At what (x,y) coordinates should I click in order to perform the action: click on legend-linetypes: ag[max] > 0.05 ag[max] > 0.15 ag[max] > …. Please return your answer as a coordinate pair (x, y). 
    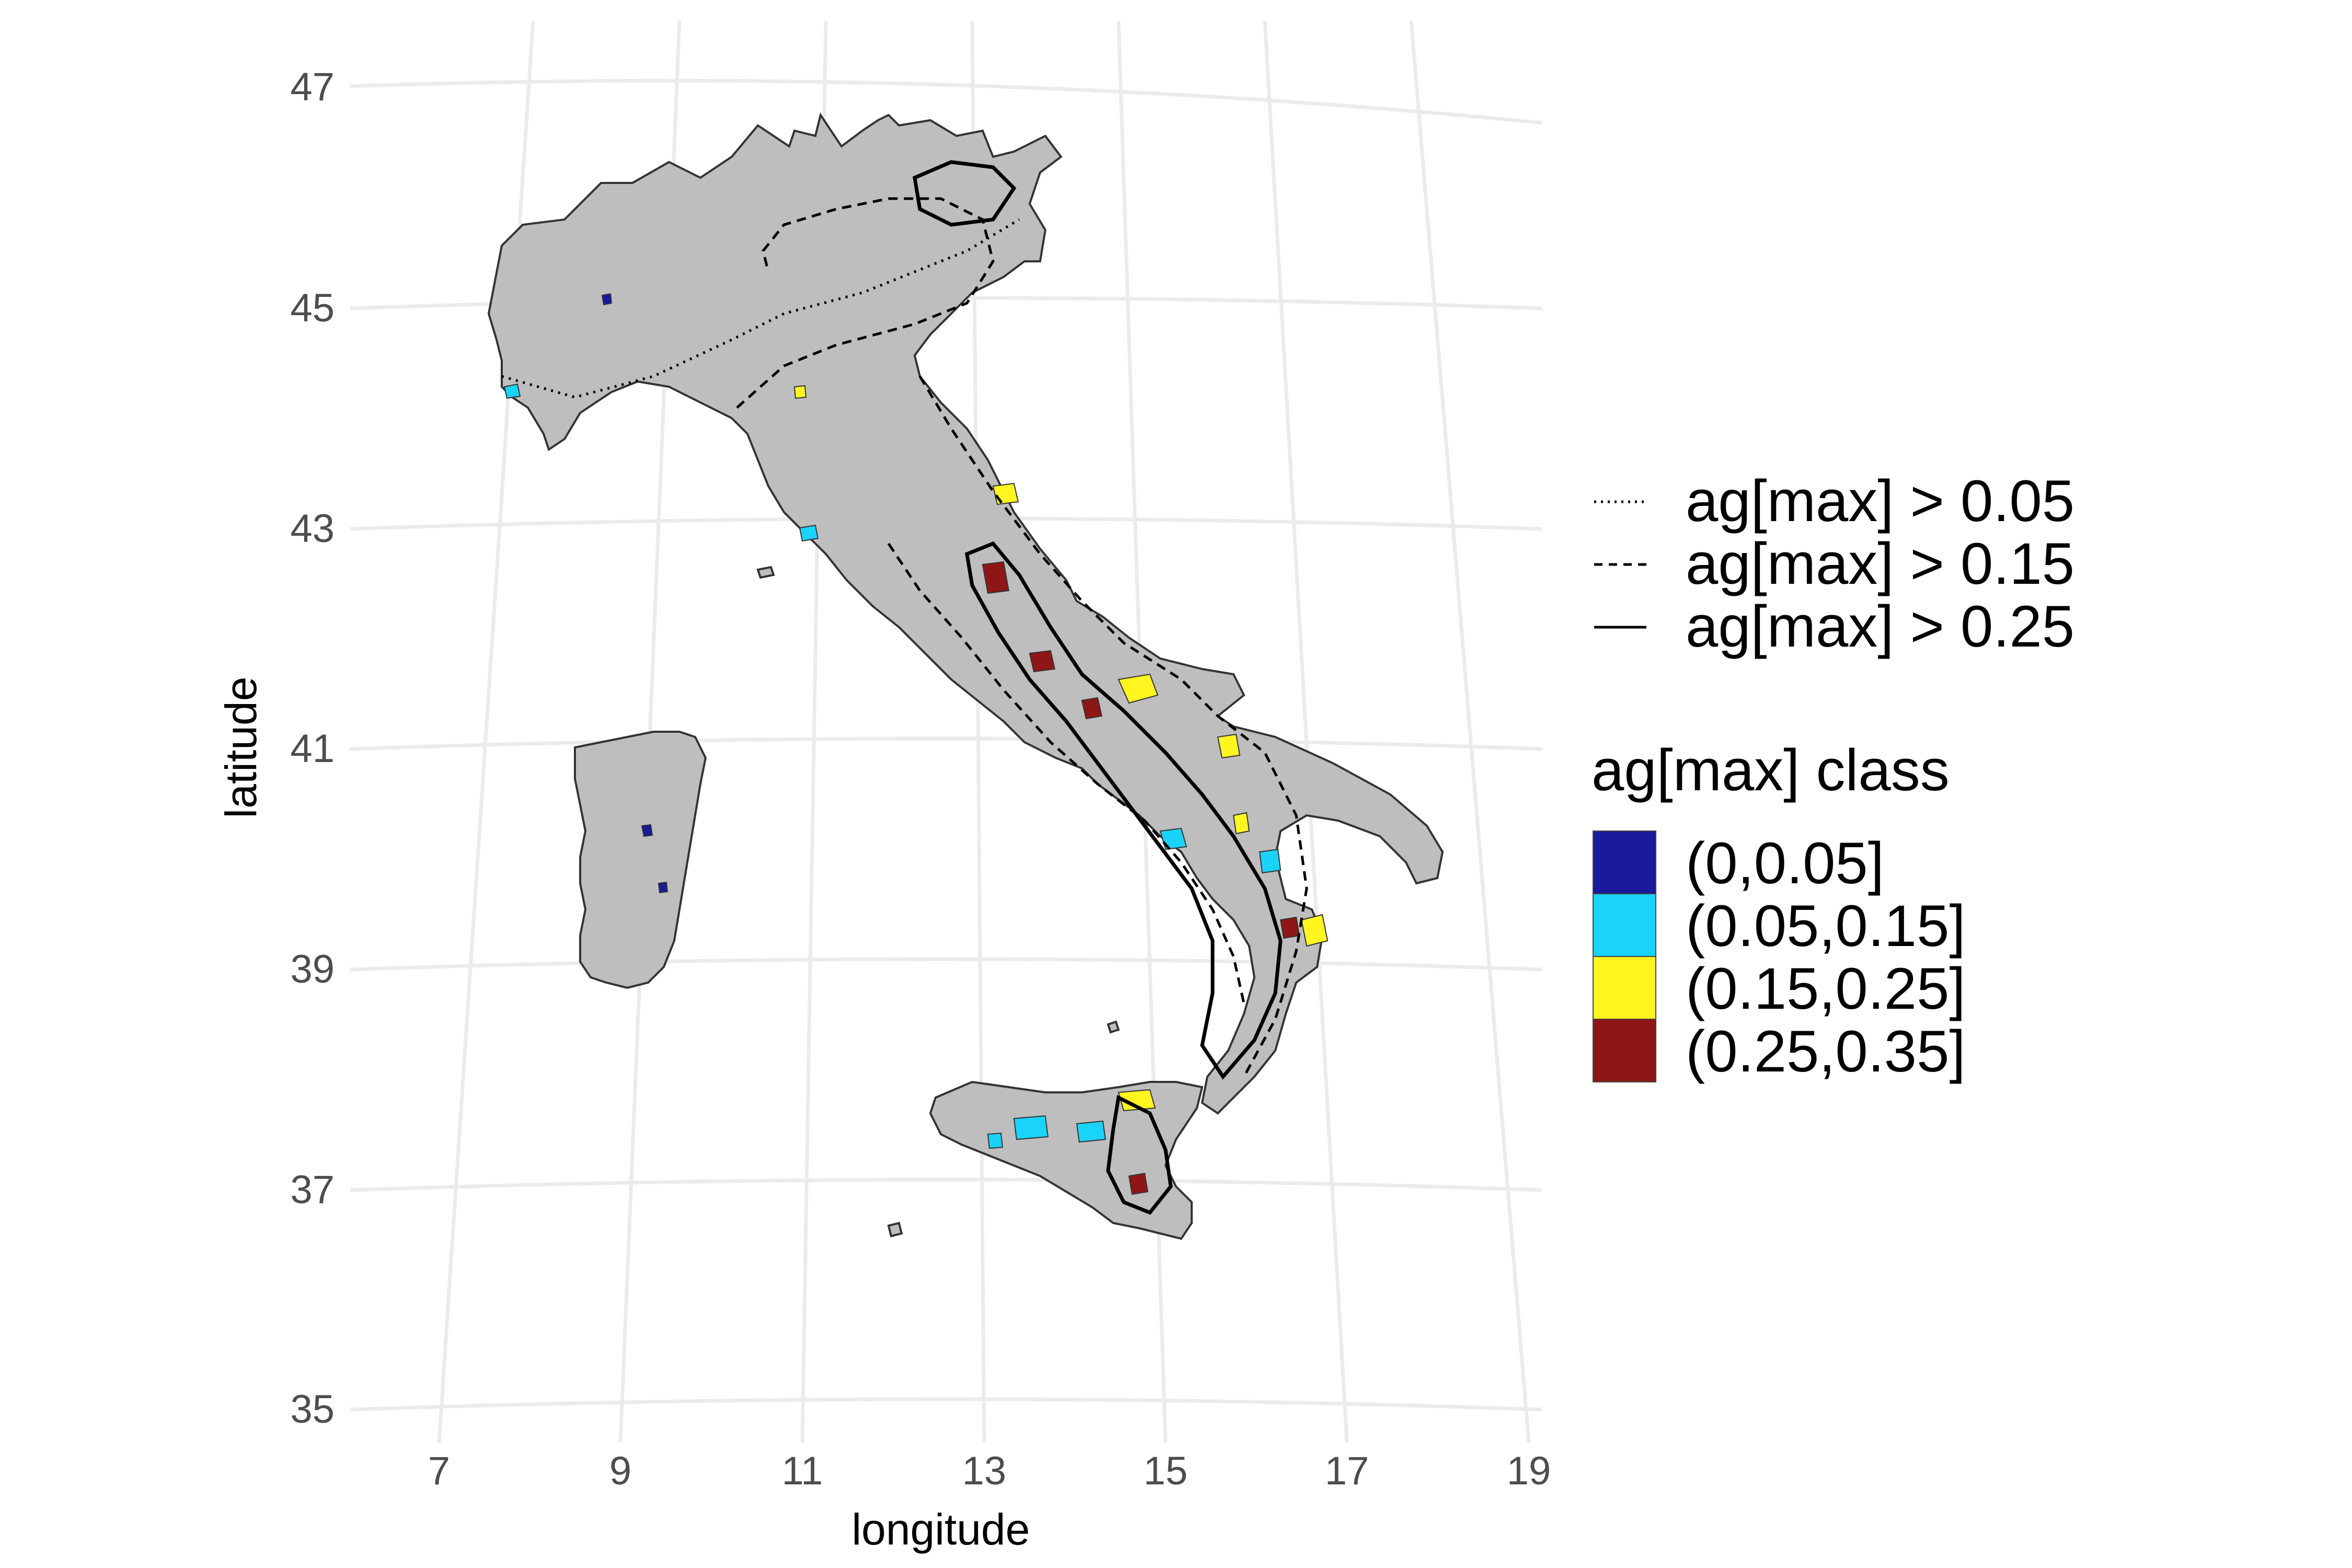
    Looking at the image, I should click on (1834, 563).